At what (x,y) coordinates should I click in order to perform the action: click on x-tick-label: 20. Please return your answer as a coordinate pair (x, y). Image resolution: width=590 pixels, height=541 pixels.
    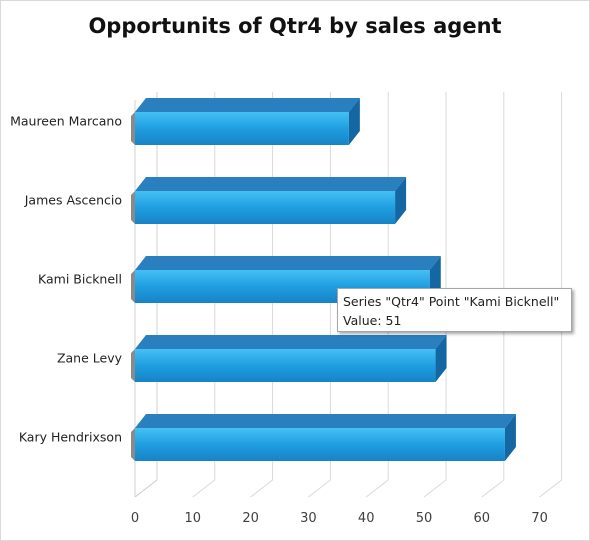
    Looking at the image, I should click on (250, 518).